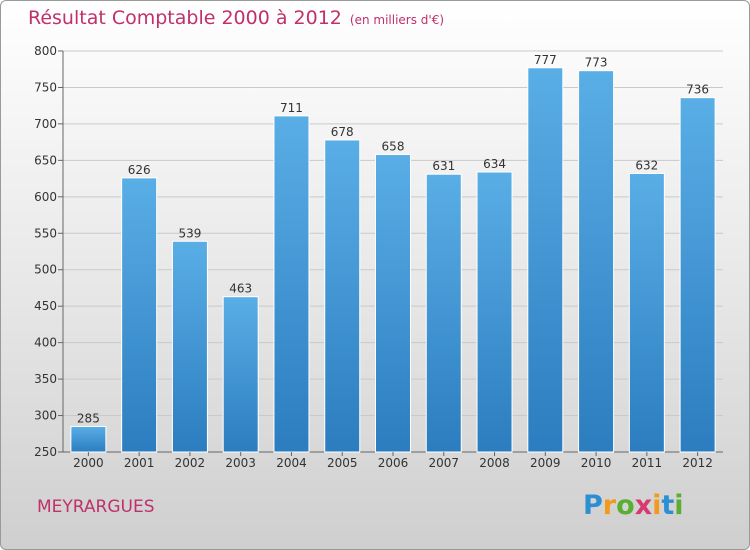 This screenshot has height=550, width=750. Describe the element at coordinates (45, 87) in the screenshot. I see `y-tick-label: 750` at that location.